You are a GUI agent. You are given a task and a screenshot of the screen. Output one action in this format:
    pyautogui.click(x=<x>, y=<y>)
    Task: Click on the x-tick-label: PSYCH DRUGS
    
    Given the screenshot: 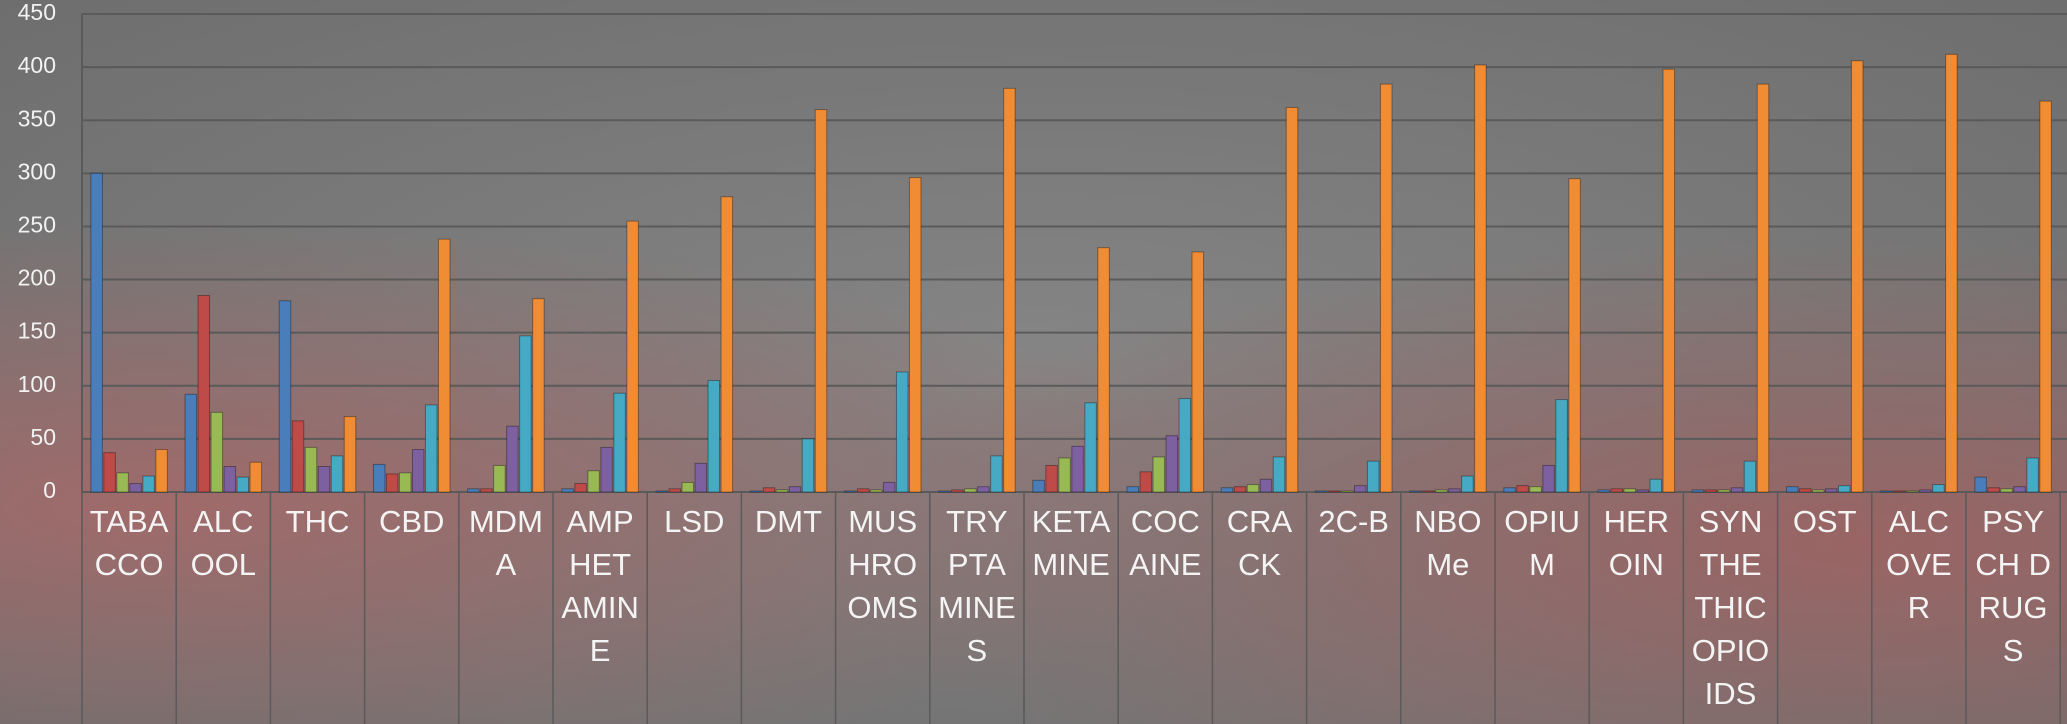 What is the action you would take?
    pyautogui.click(x=2013, y=586)
    